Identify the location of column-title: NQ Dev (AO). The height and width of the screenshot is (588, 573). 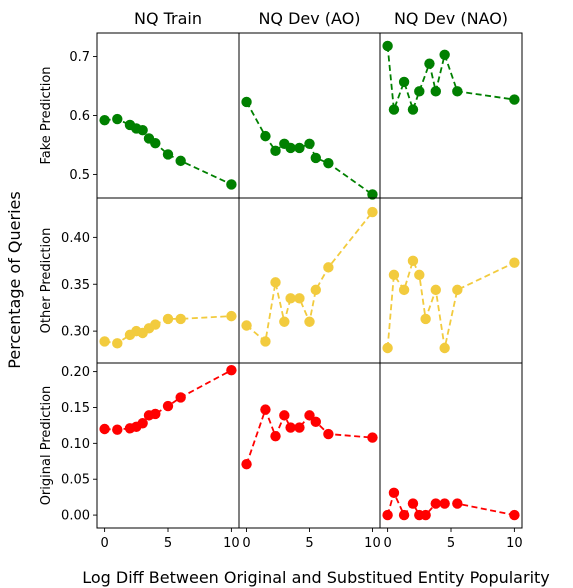
(309, 18).